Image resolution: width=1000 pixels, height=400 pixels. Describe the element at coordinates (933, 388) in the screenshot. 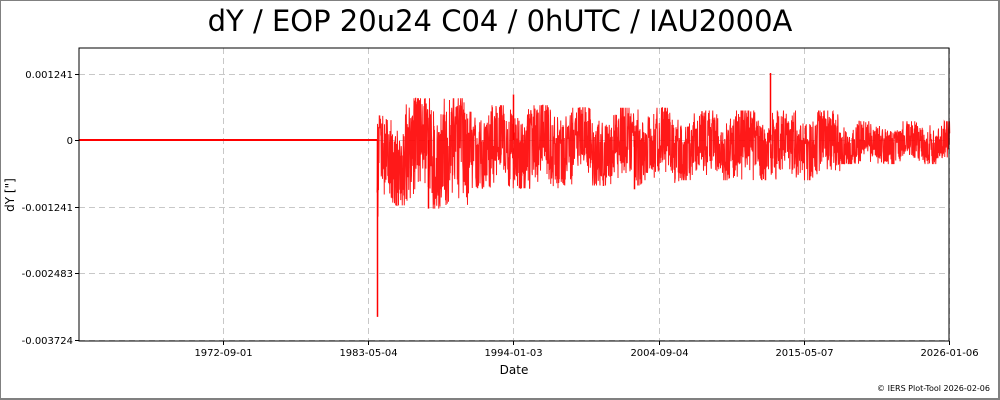

I see `credit-text: © IERS Plot-Tool 2026-02-06` at that location.